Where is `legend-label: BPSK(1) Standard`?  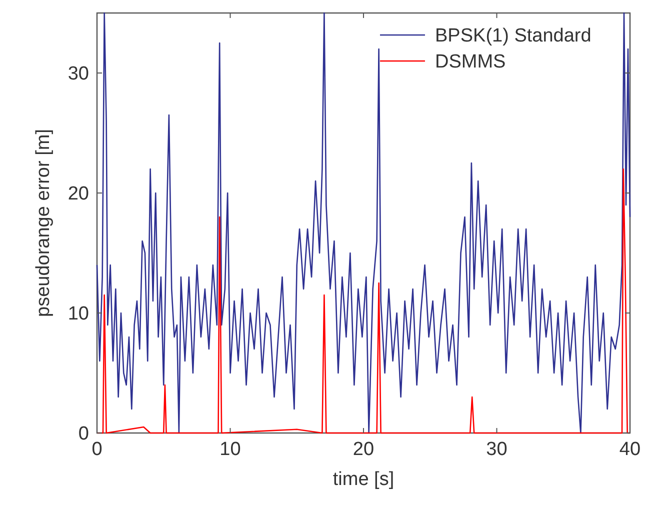 legend-label: BPSK(1) Standard is located at coordinates (513, 36).